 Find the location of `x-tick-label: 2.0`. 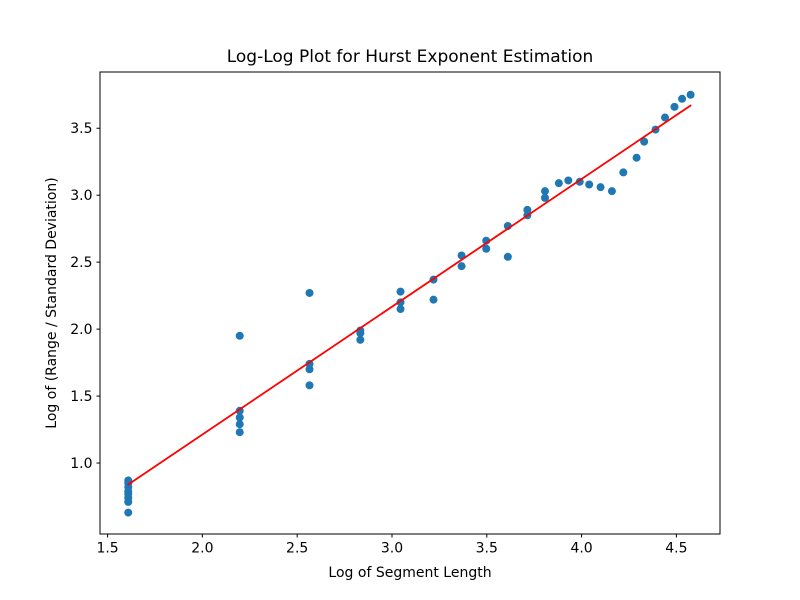

x-tick-label: 2.0 is located at coordinates (202, 549).